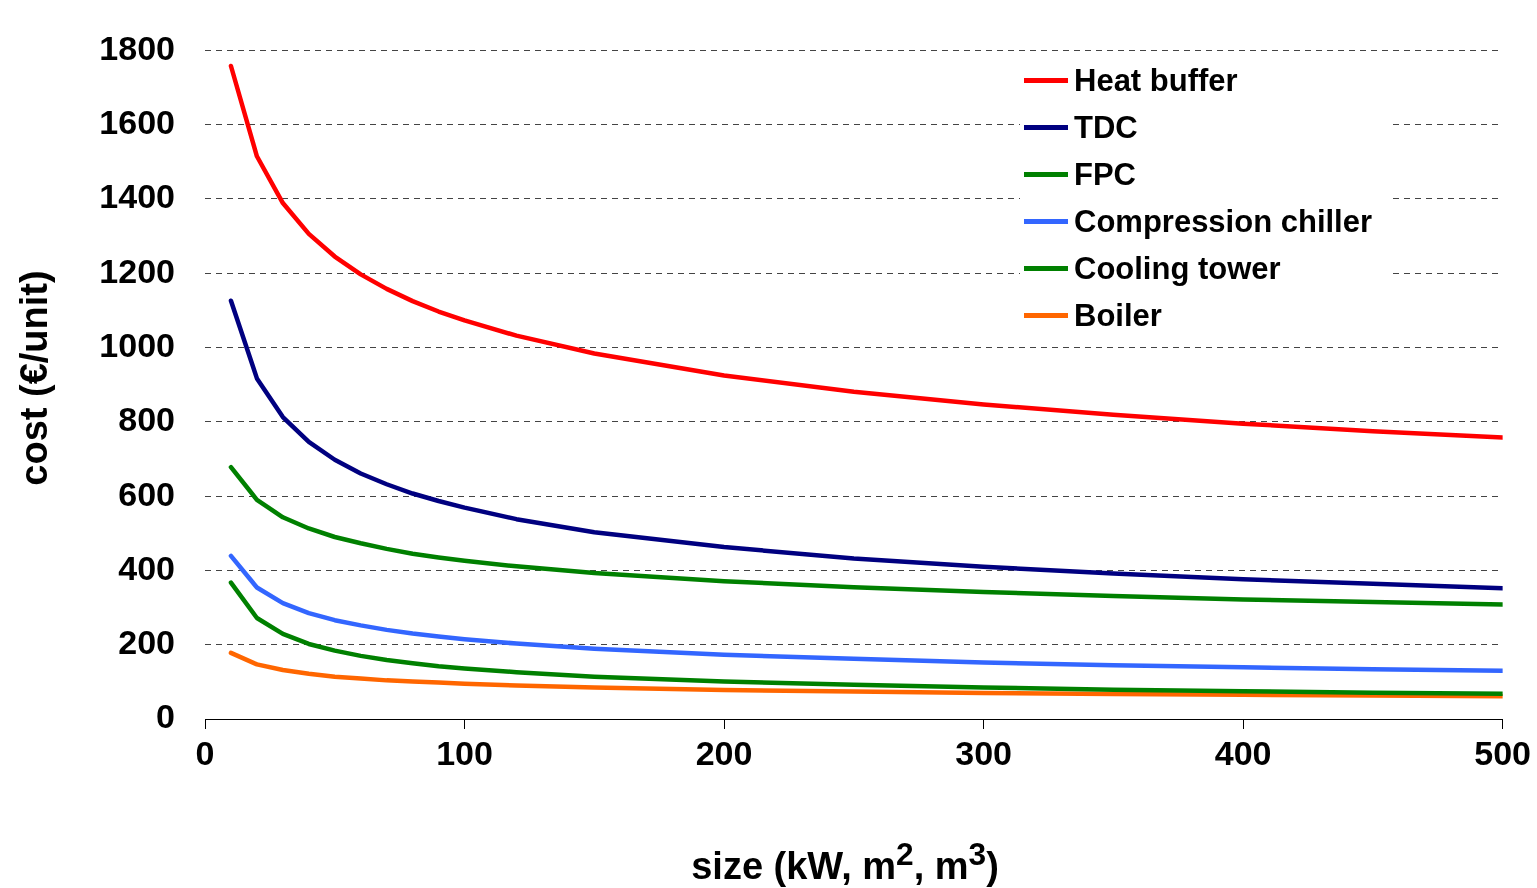 This screenshot has height=888, width=1537. Describe the element at coordinates (137, 122) in the screenshot. I see `y-tick-label: 1600` at that location.